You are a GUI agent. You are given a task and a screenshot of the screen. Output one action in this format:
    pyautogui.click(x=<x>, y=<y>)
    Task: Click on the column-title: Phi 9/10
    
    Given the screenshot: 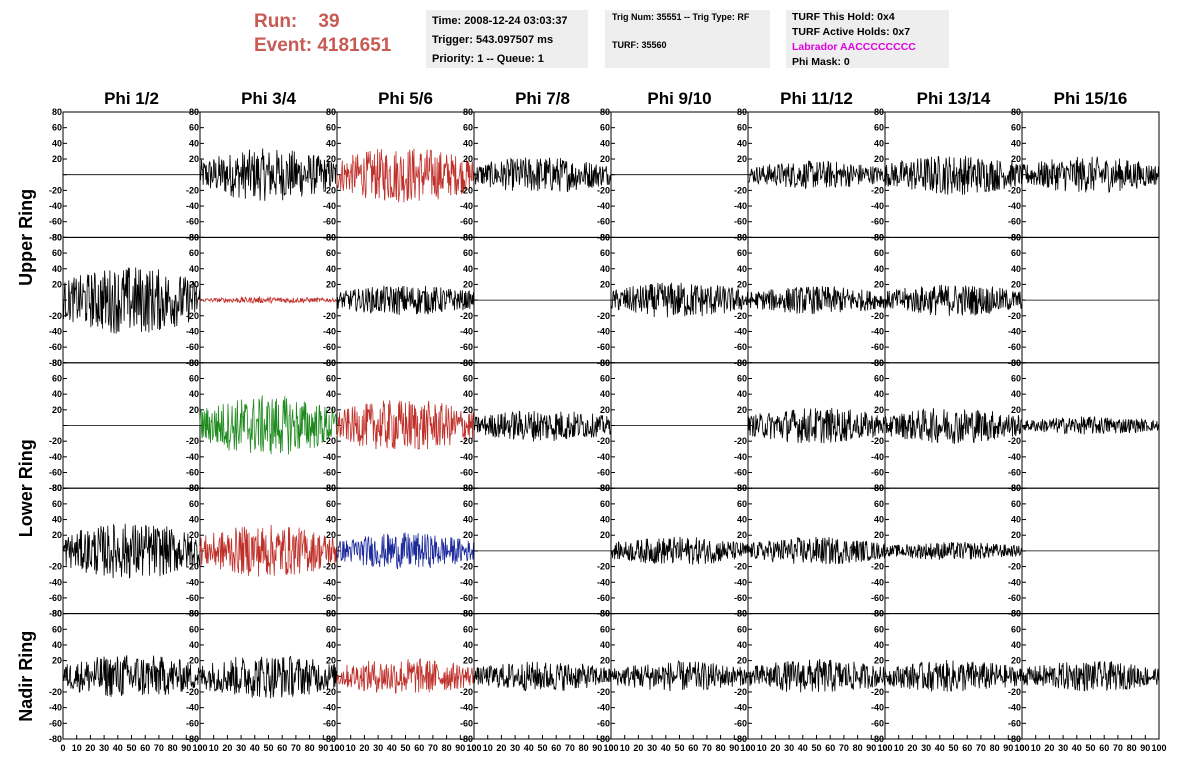 What is the action you would take?
    pyautogui.click(x=679, y=98)
    